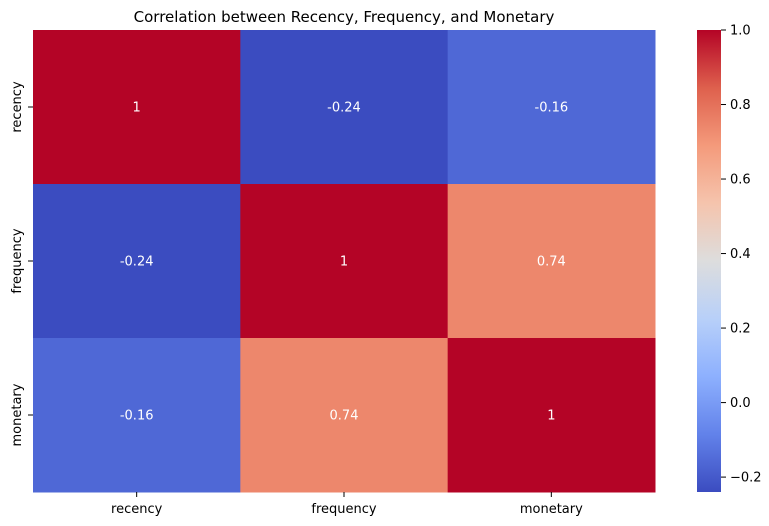  I want to click on colorbar-tick-label: 0.8, so click(740, 105).